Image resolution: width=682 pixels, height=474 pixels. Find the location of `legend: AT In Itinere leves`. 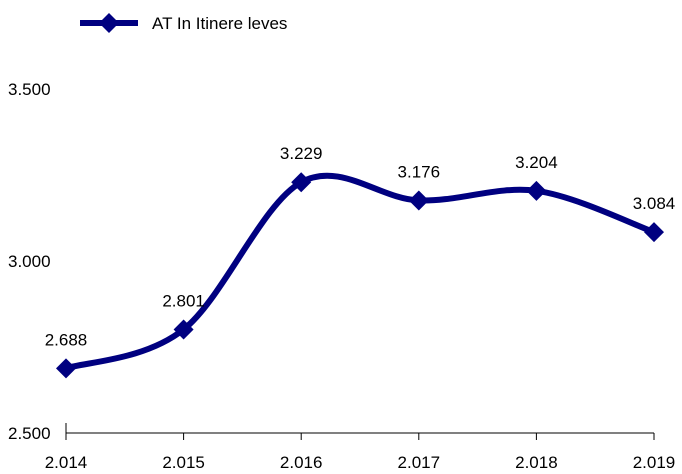

legend: AT In Itinere leves is located at coordinates (183, 23).